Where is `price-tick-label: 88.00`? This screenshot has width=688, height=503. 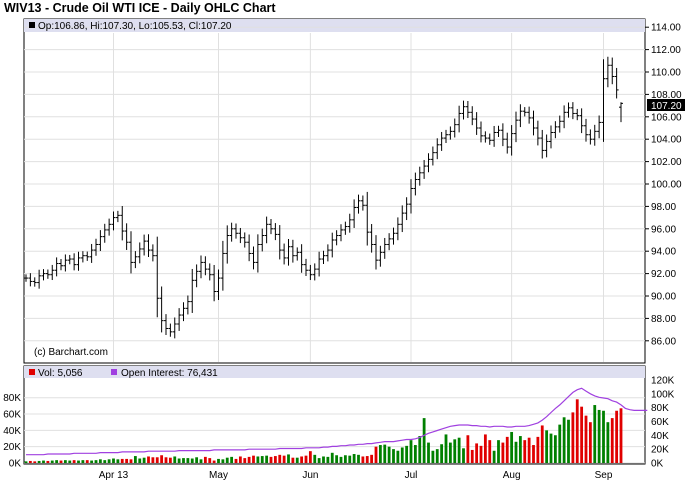 price-tick-label: 88.00 is located at coordinates (663, 319).